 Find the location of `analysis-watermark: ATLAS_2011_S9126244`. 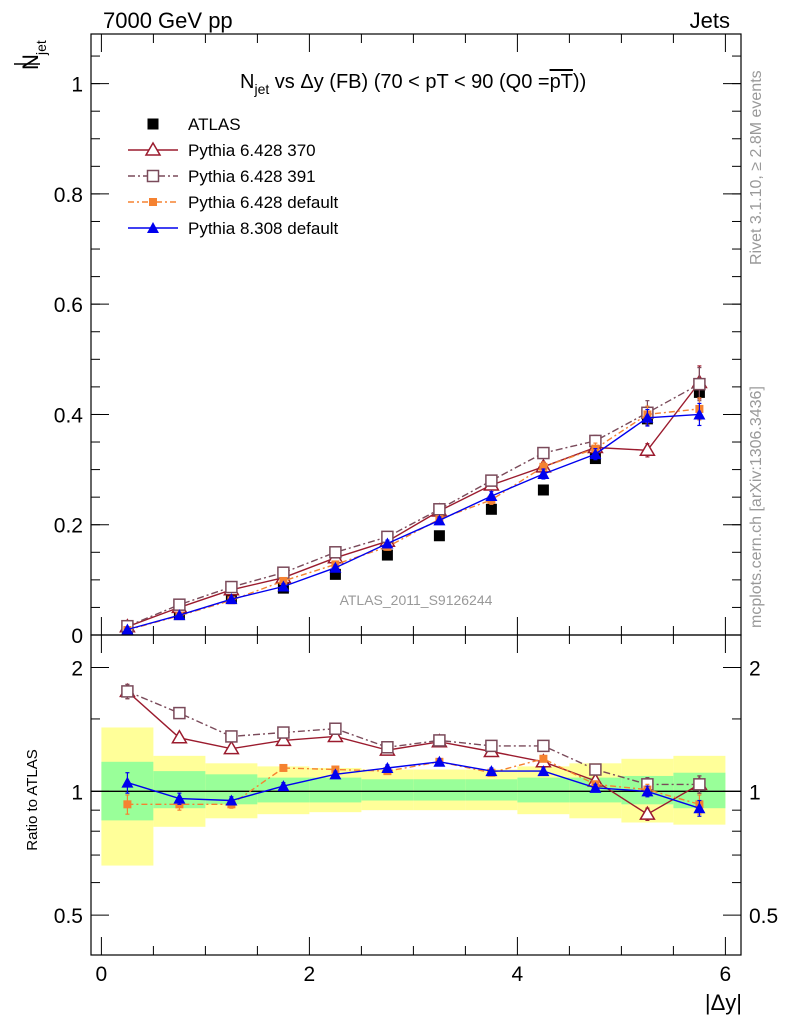

analysis-watermark: ATLAS_2011_S9126244 is located at coordinates (416, 600).